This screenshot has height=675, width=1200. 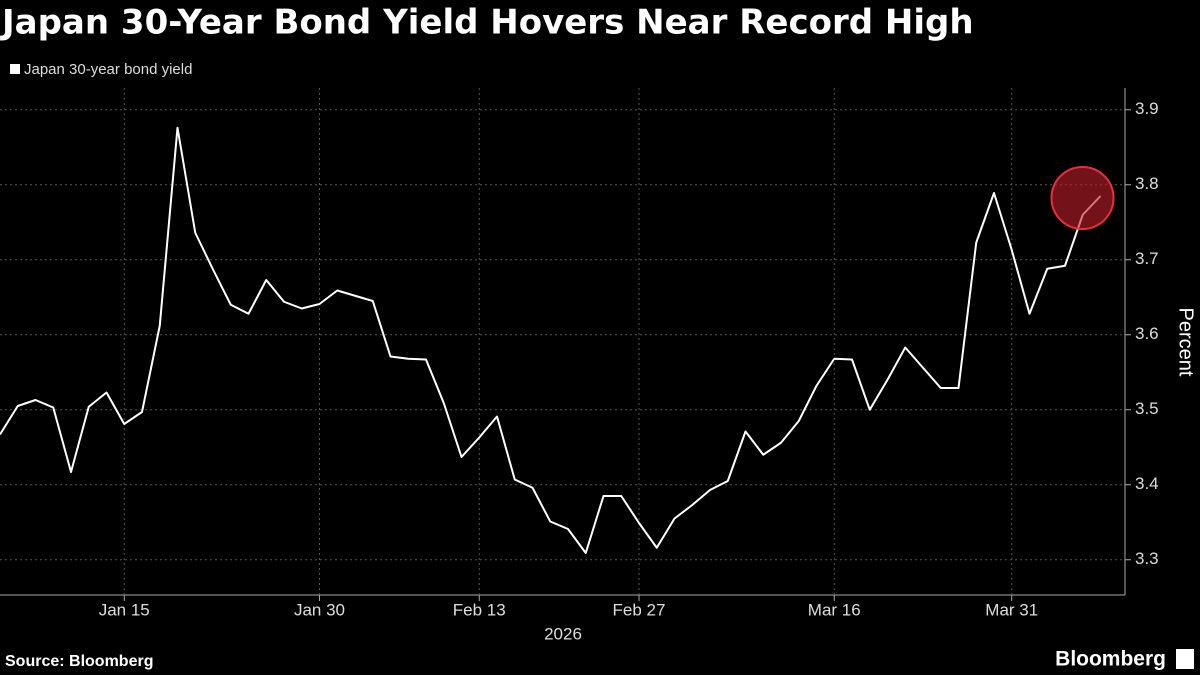 I want to click on source: Source: Bloomberg, so click(x=79, y=661).